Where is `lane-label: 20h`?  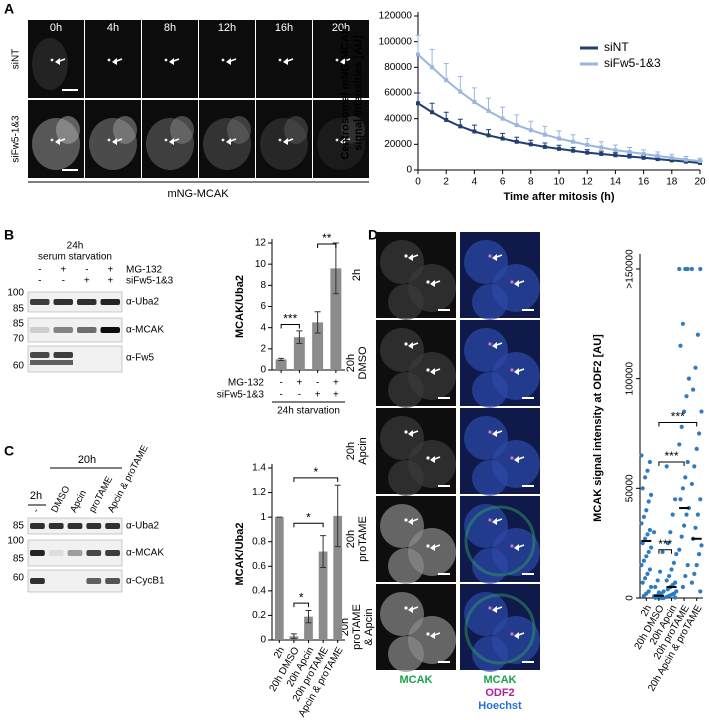 lane-label: 20h is located at coordinates (87, 460).